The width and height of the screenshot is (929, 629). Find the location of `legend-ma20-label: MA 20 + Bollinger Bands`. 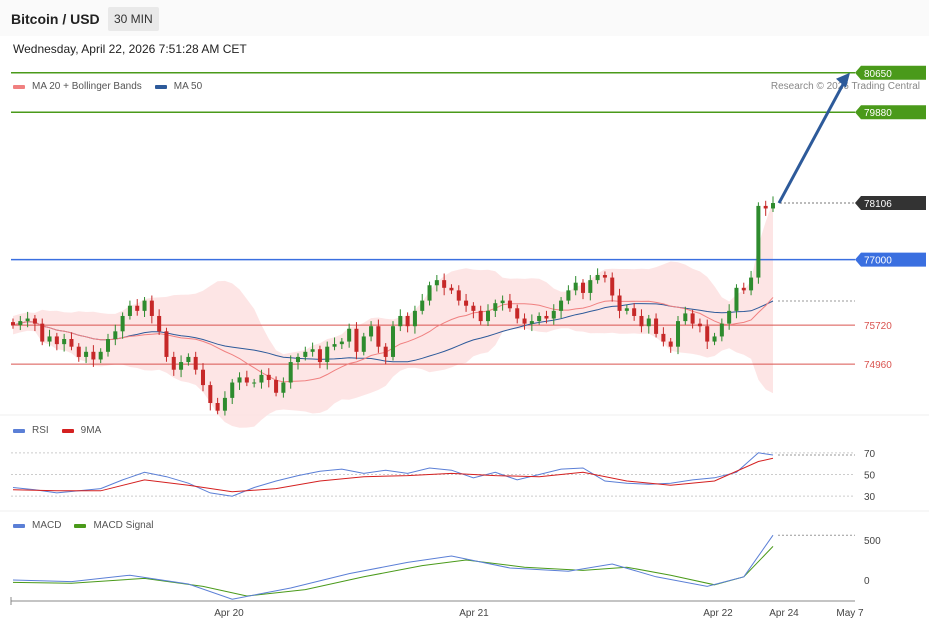

legend-ma20-label: MA 20 + Bollinger Bands is located at coordinates (87, 86).